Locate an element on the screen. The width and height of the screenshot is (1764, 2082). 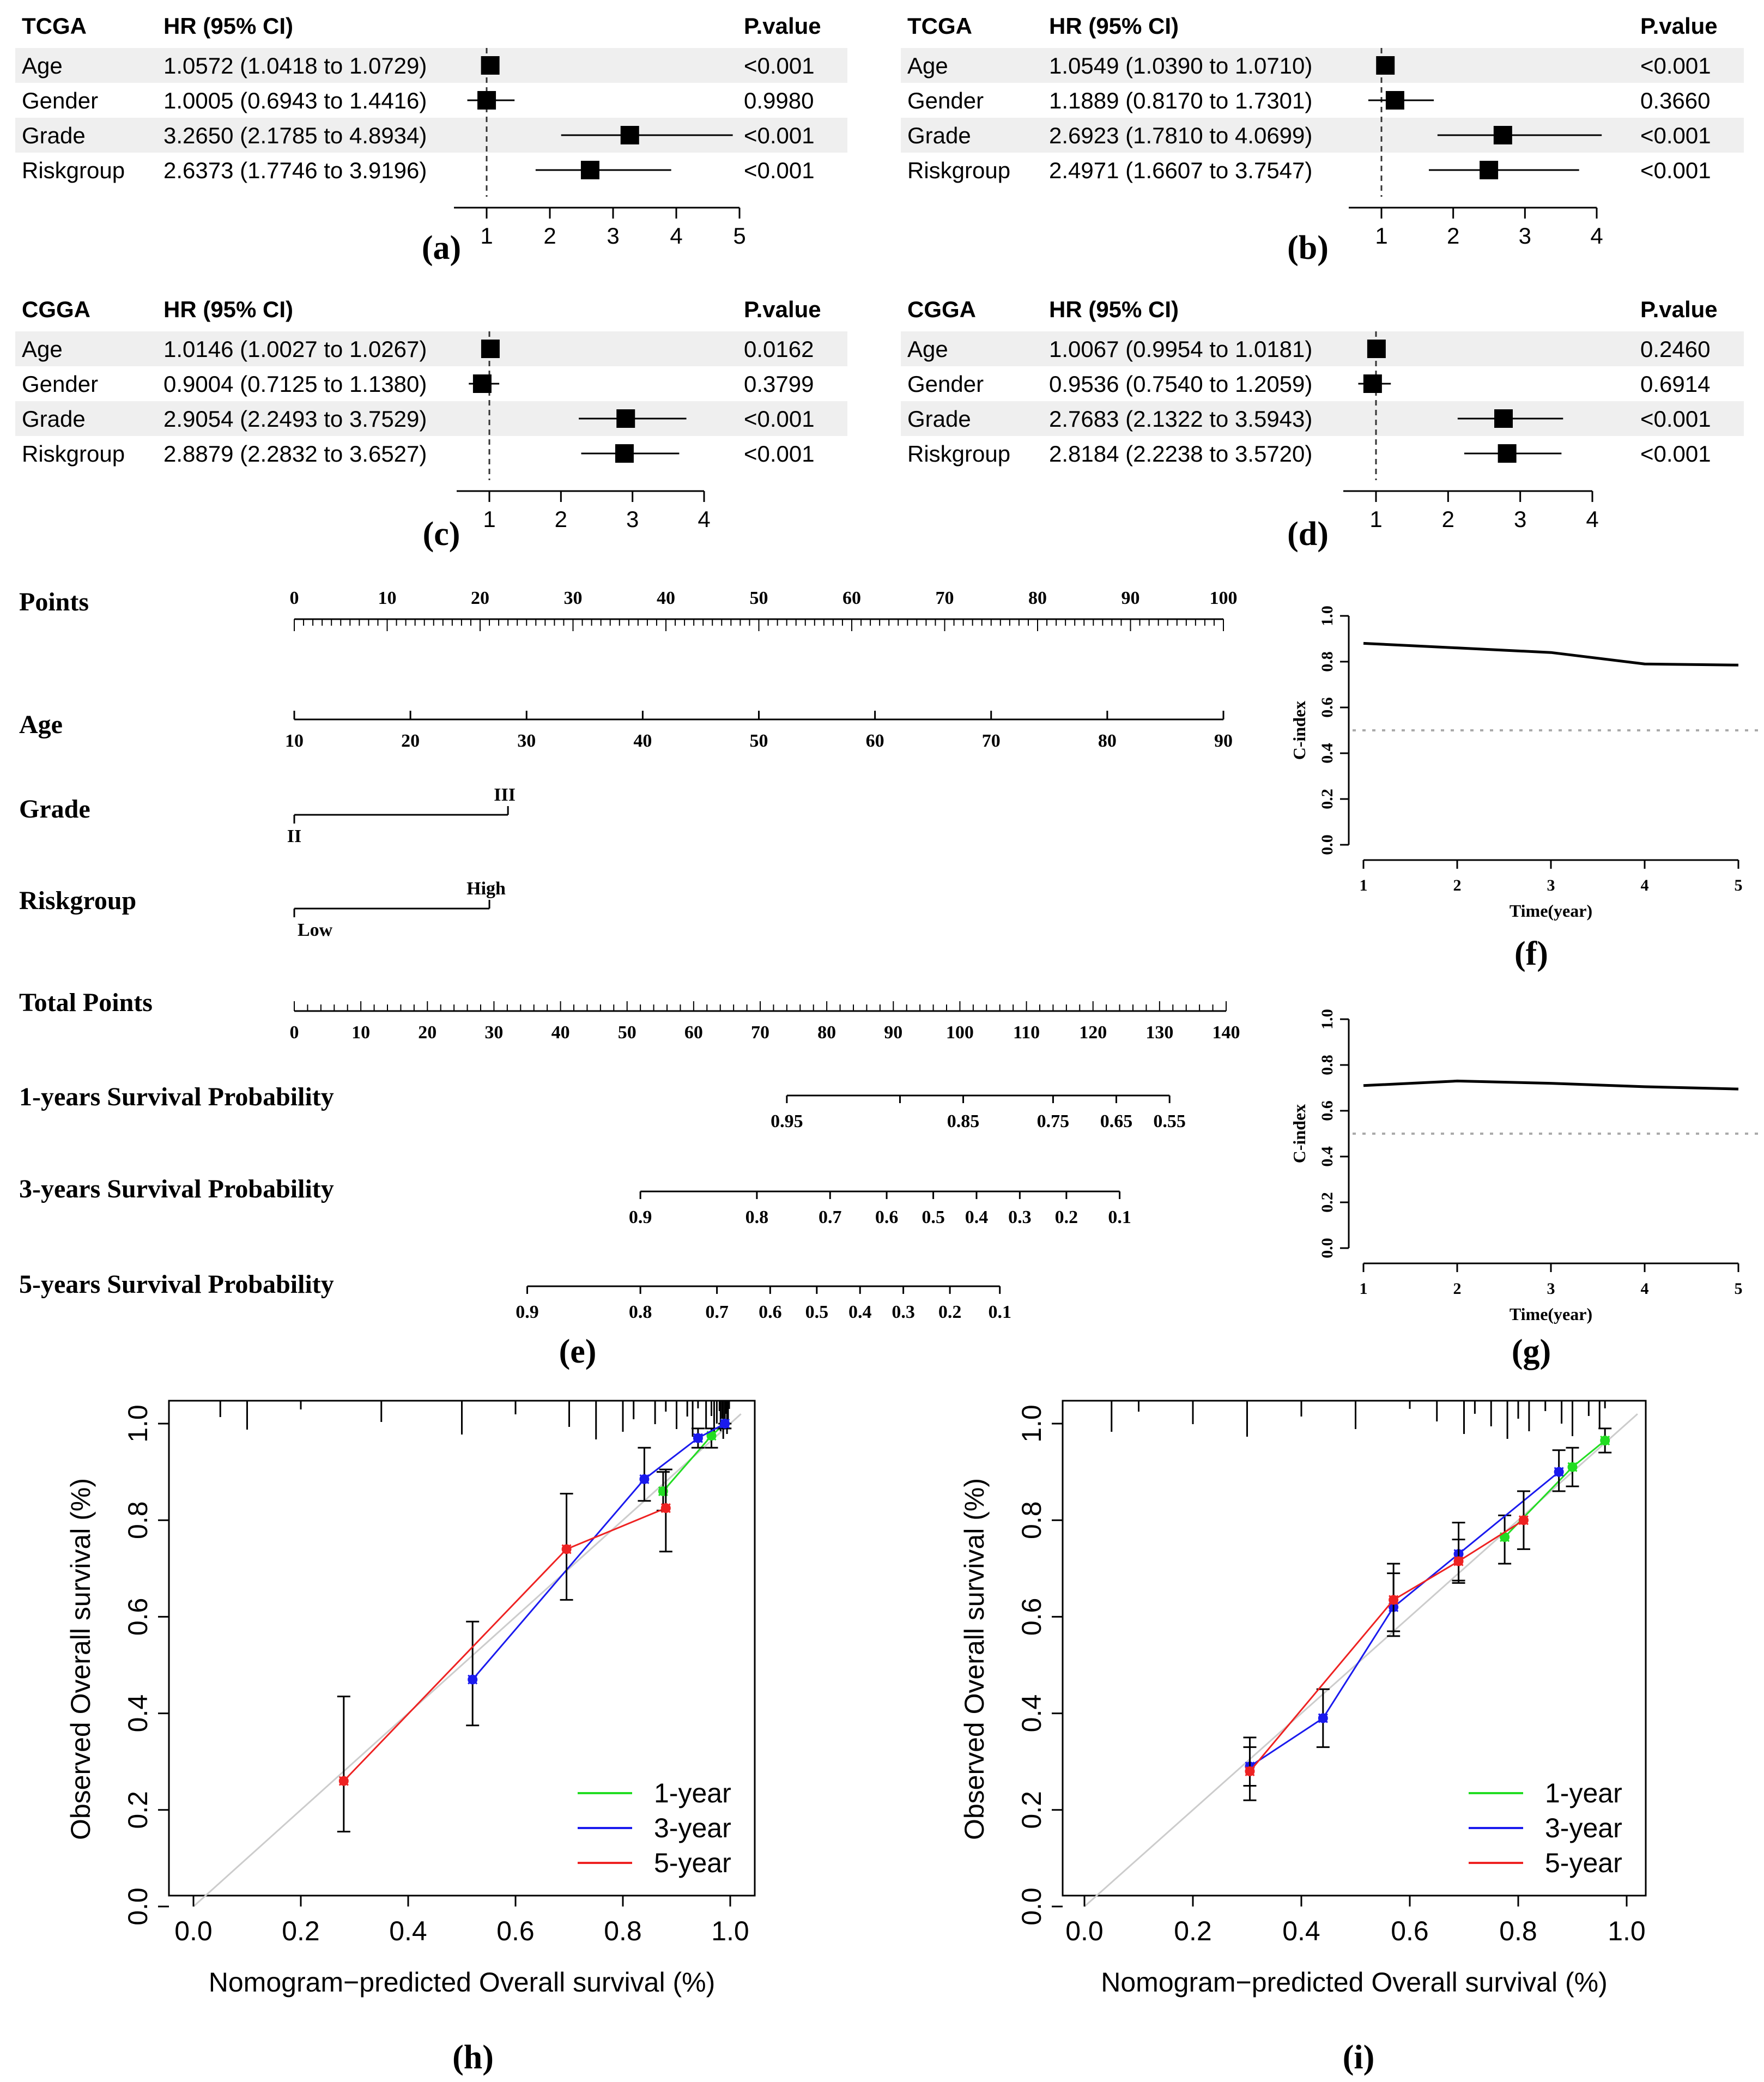
nomogram-survival-tick-label: 0.6 is located at coordinates (887, 1217).